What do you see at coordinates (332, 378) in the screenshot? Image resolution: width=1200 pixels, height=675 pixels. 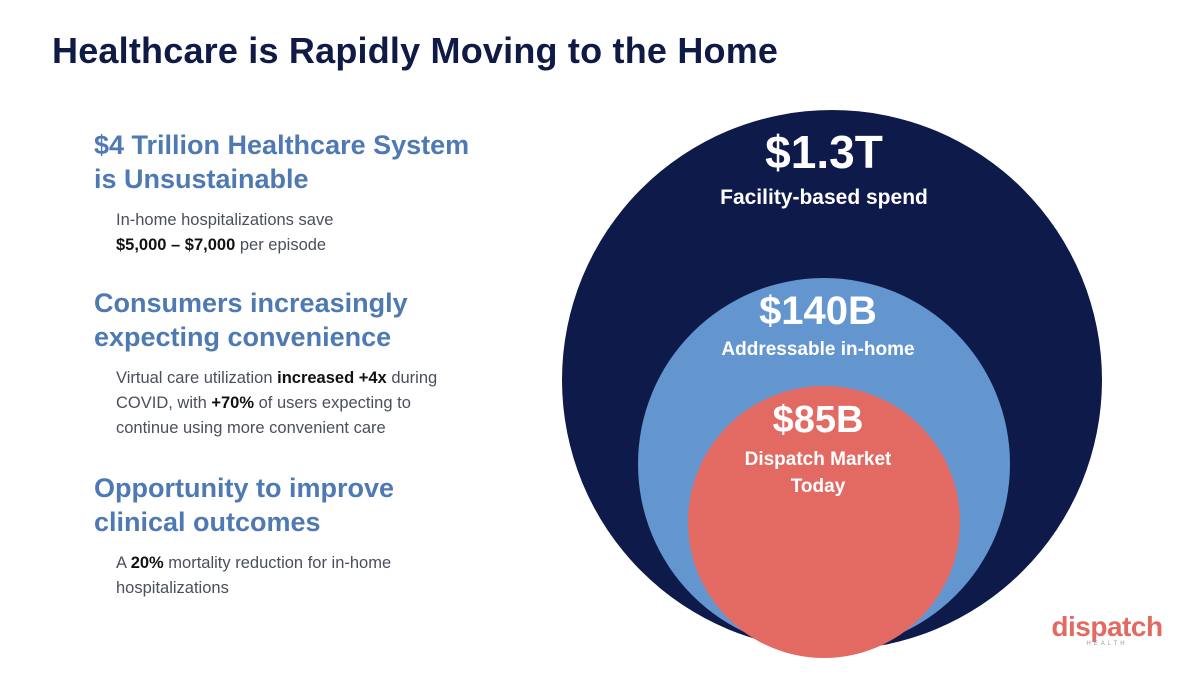 I see `body-emphasis: increased +4x` at bounding box center [332, 378].